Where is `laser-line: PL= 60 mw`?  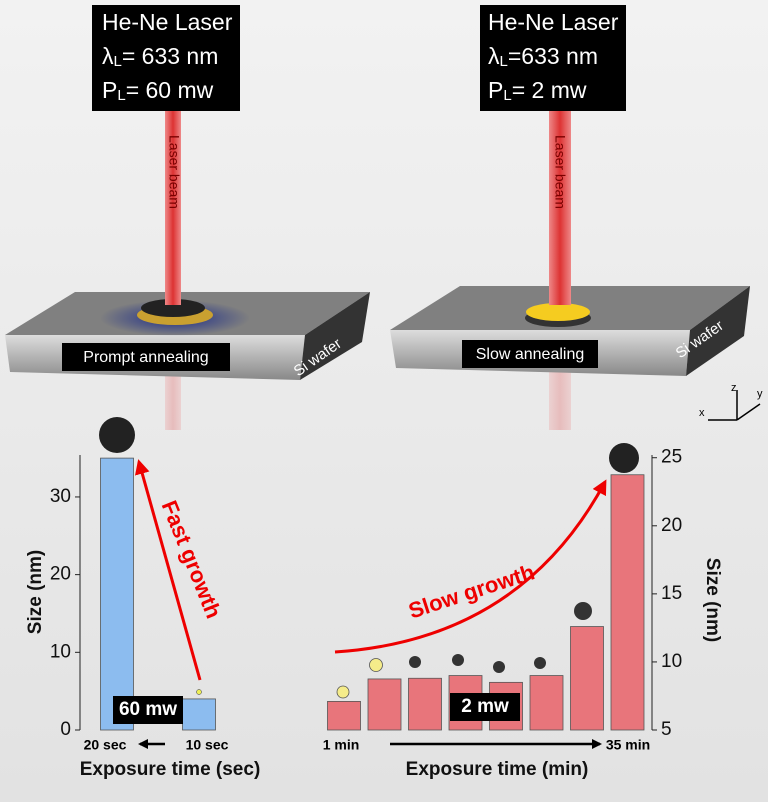
laser-line: PL= 60 mw is located at coordinates (158, 90).